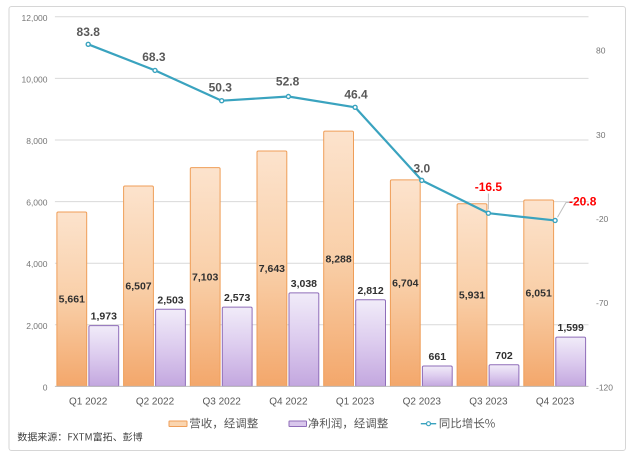 This screenshot has width=635, height=459. What do you see at coordinates (370, 291) in the screenshot?
I see `svg-text: 2,812` at bounding box center [370, 291].